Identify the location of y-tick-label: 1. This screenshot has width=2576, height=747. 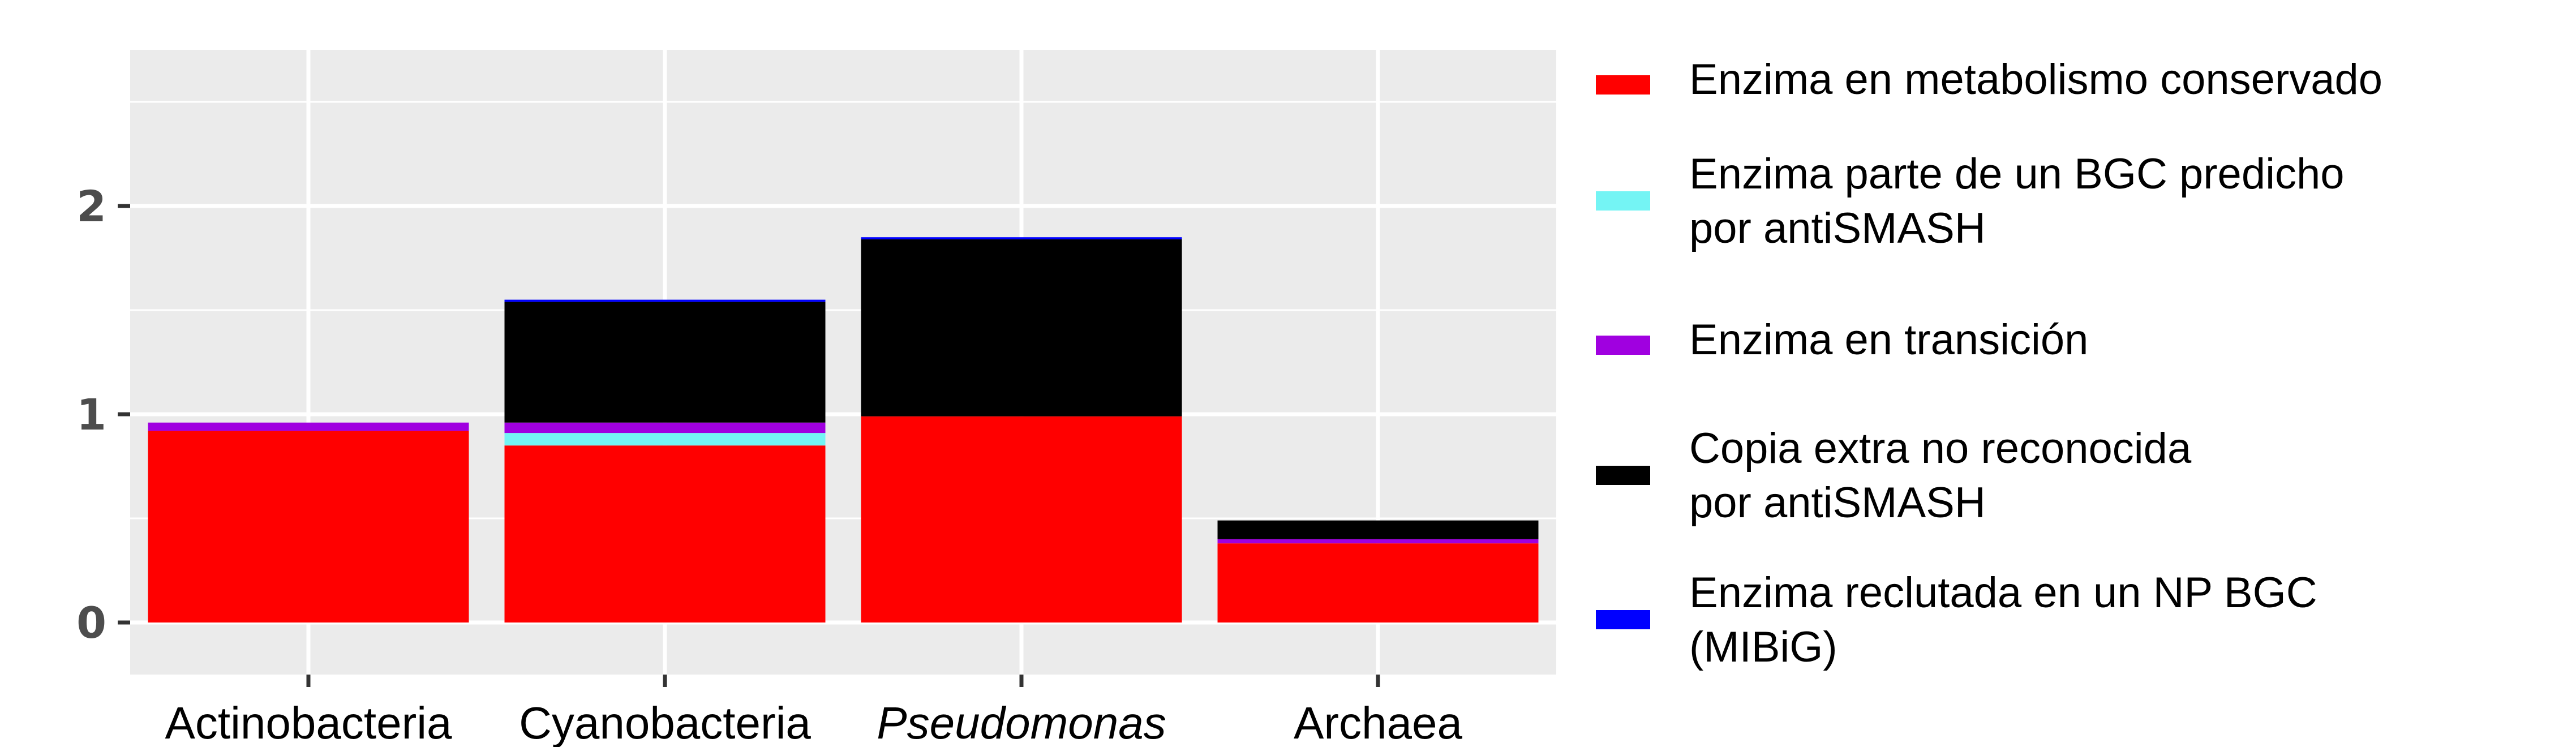
(91, 414).